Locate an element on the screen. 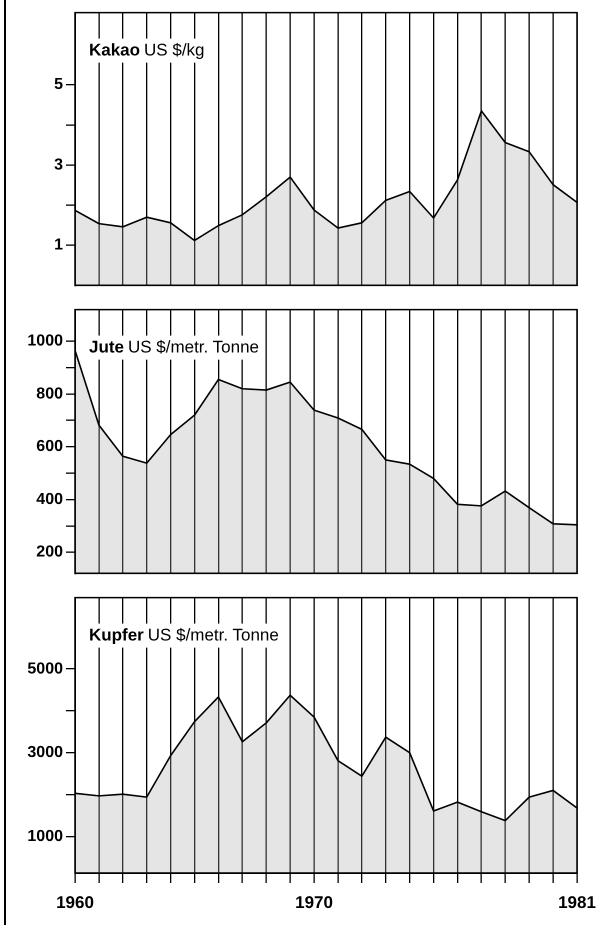  text: Jute is located at coordinates (106, 346).